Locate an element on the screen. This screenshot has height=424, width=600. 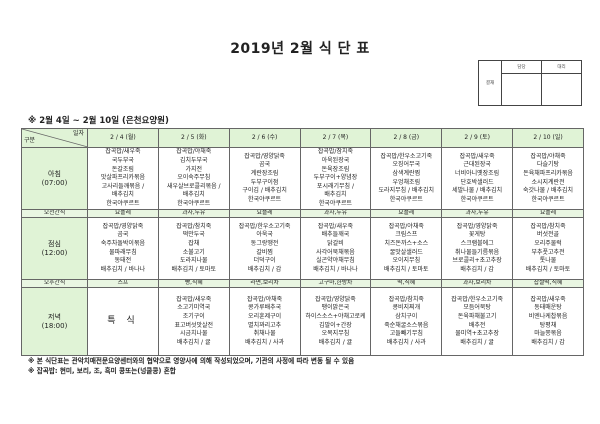
menu-cell: 잡곡밥/참치죽 콩비지찌개 삼치구이 죽순채굴소스볶음 고들빼기무침 배추김치 / 사과 is located at coordinates (406, 321).